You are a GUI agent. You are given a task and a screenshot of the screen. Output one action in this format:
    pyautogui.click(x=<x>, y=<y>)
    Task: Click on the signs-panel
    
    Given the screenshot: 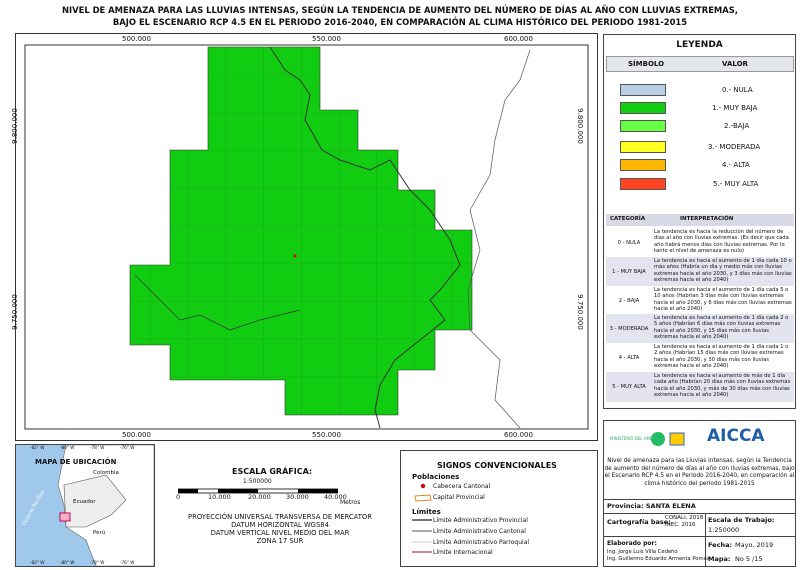 What is the action you would take?
    pyautogui.click(x=499, y=508)
    